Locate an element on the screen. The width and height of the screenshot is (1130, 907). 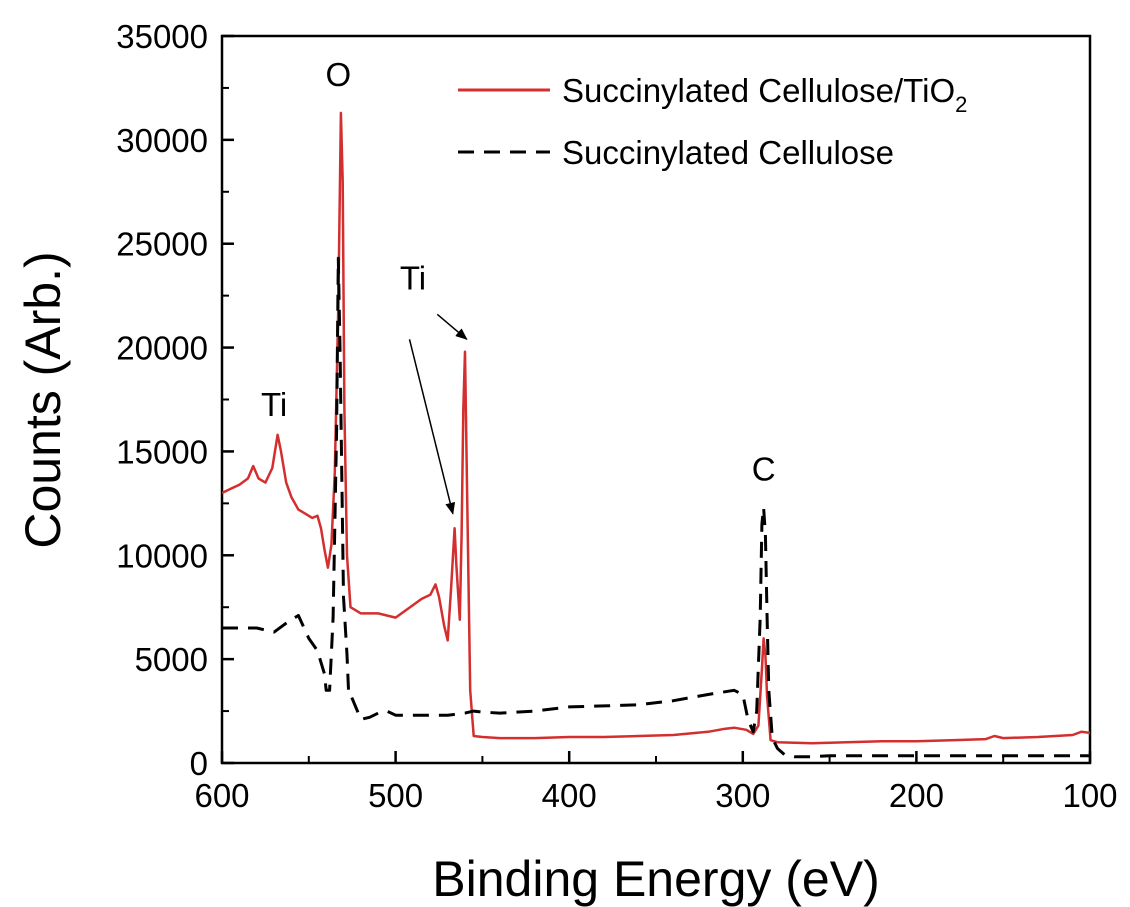
legend-subscript: 2 is located at coordinates (961, 104).